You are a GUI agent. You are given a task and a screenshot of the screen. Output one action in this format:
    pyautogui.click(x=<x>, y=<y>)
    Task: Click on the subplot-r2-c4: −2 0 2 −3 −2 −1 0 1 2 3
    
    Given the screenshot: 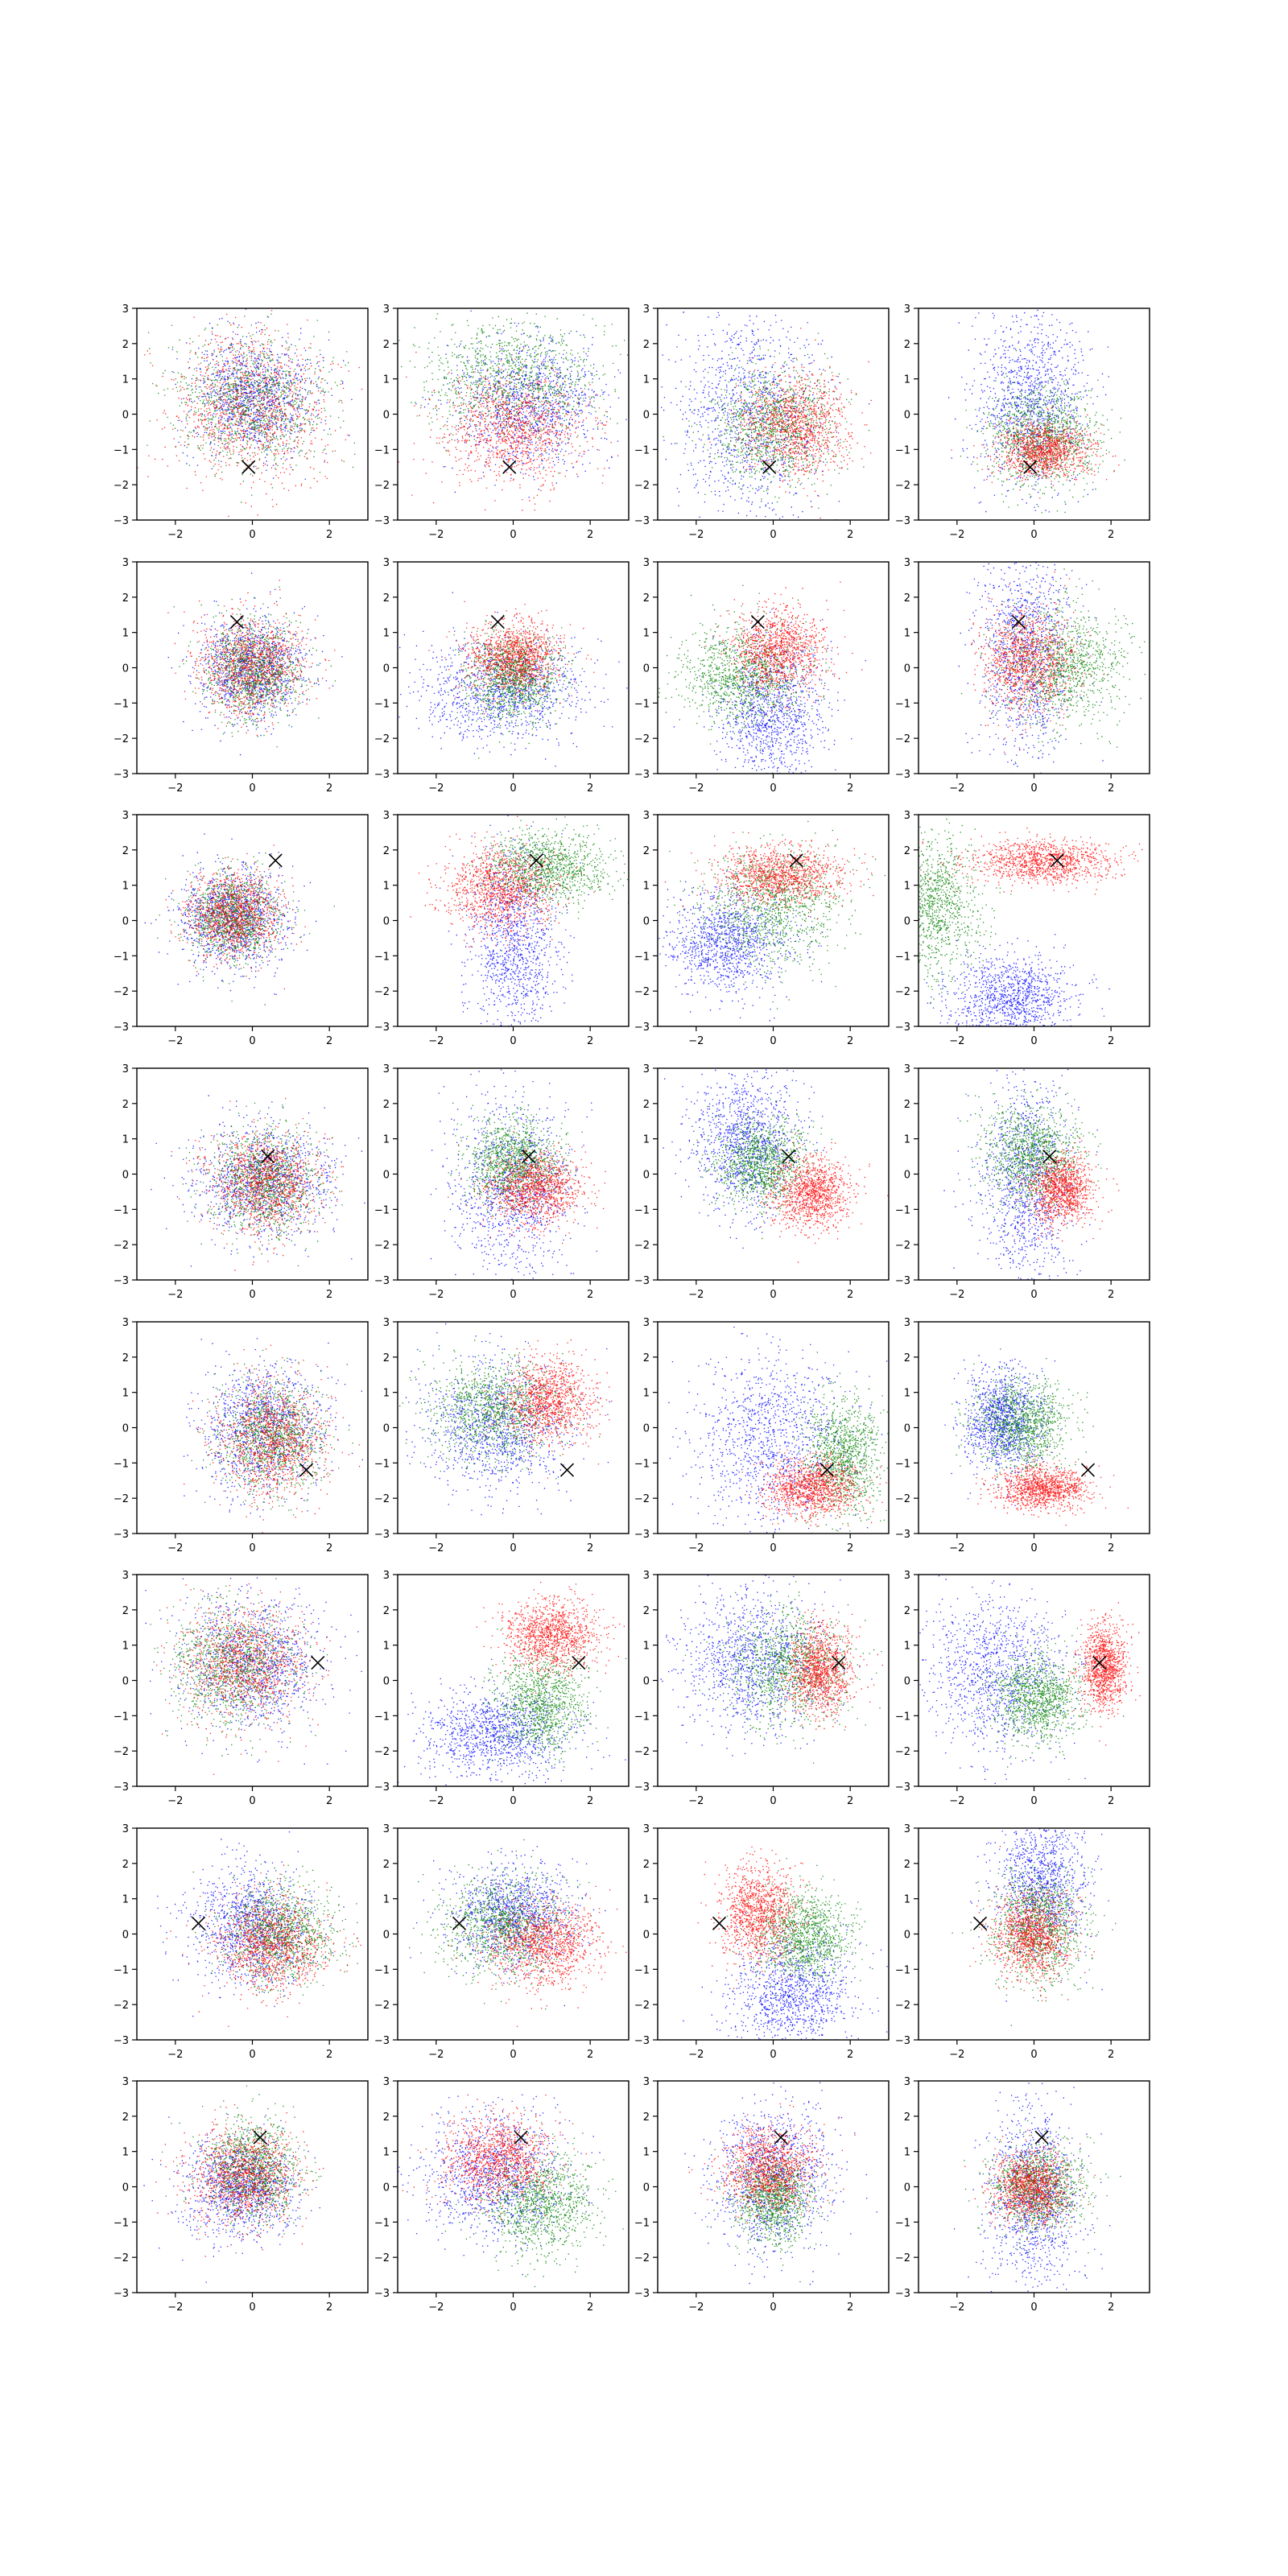 What is the action you would take?
    pyautogui.click(x=1022, y=676)
    